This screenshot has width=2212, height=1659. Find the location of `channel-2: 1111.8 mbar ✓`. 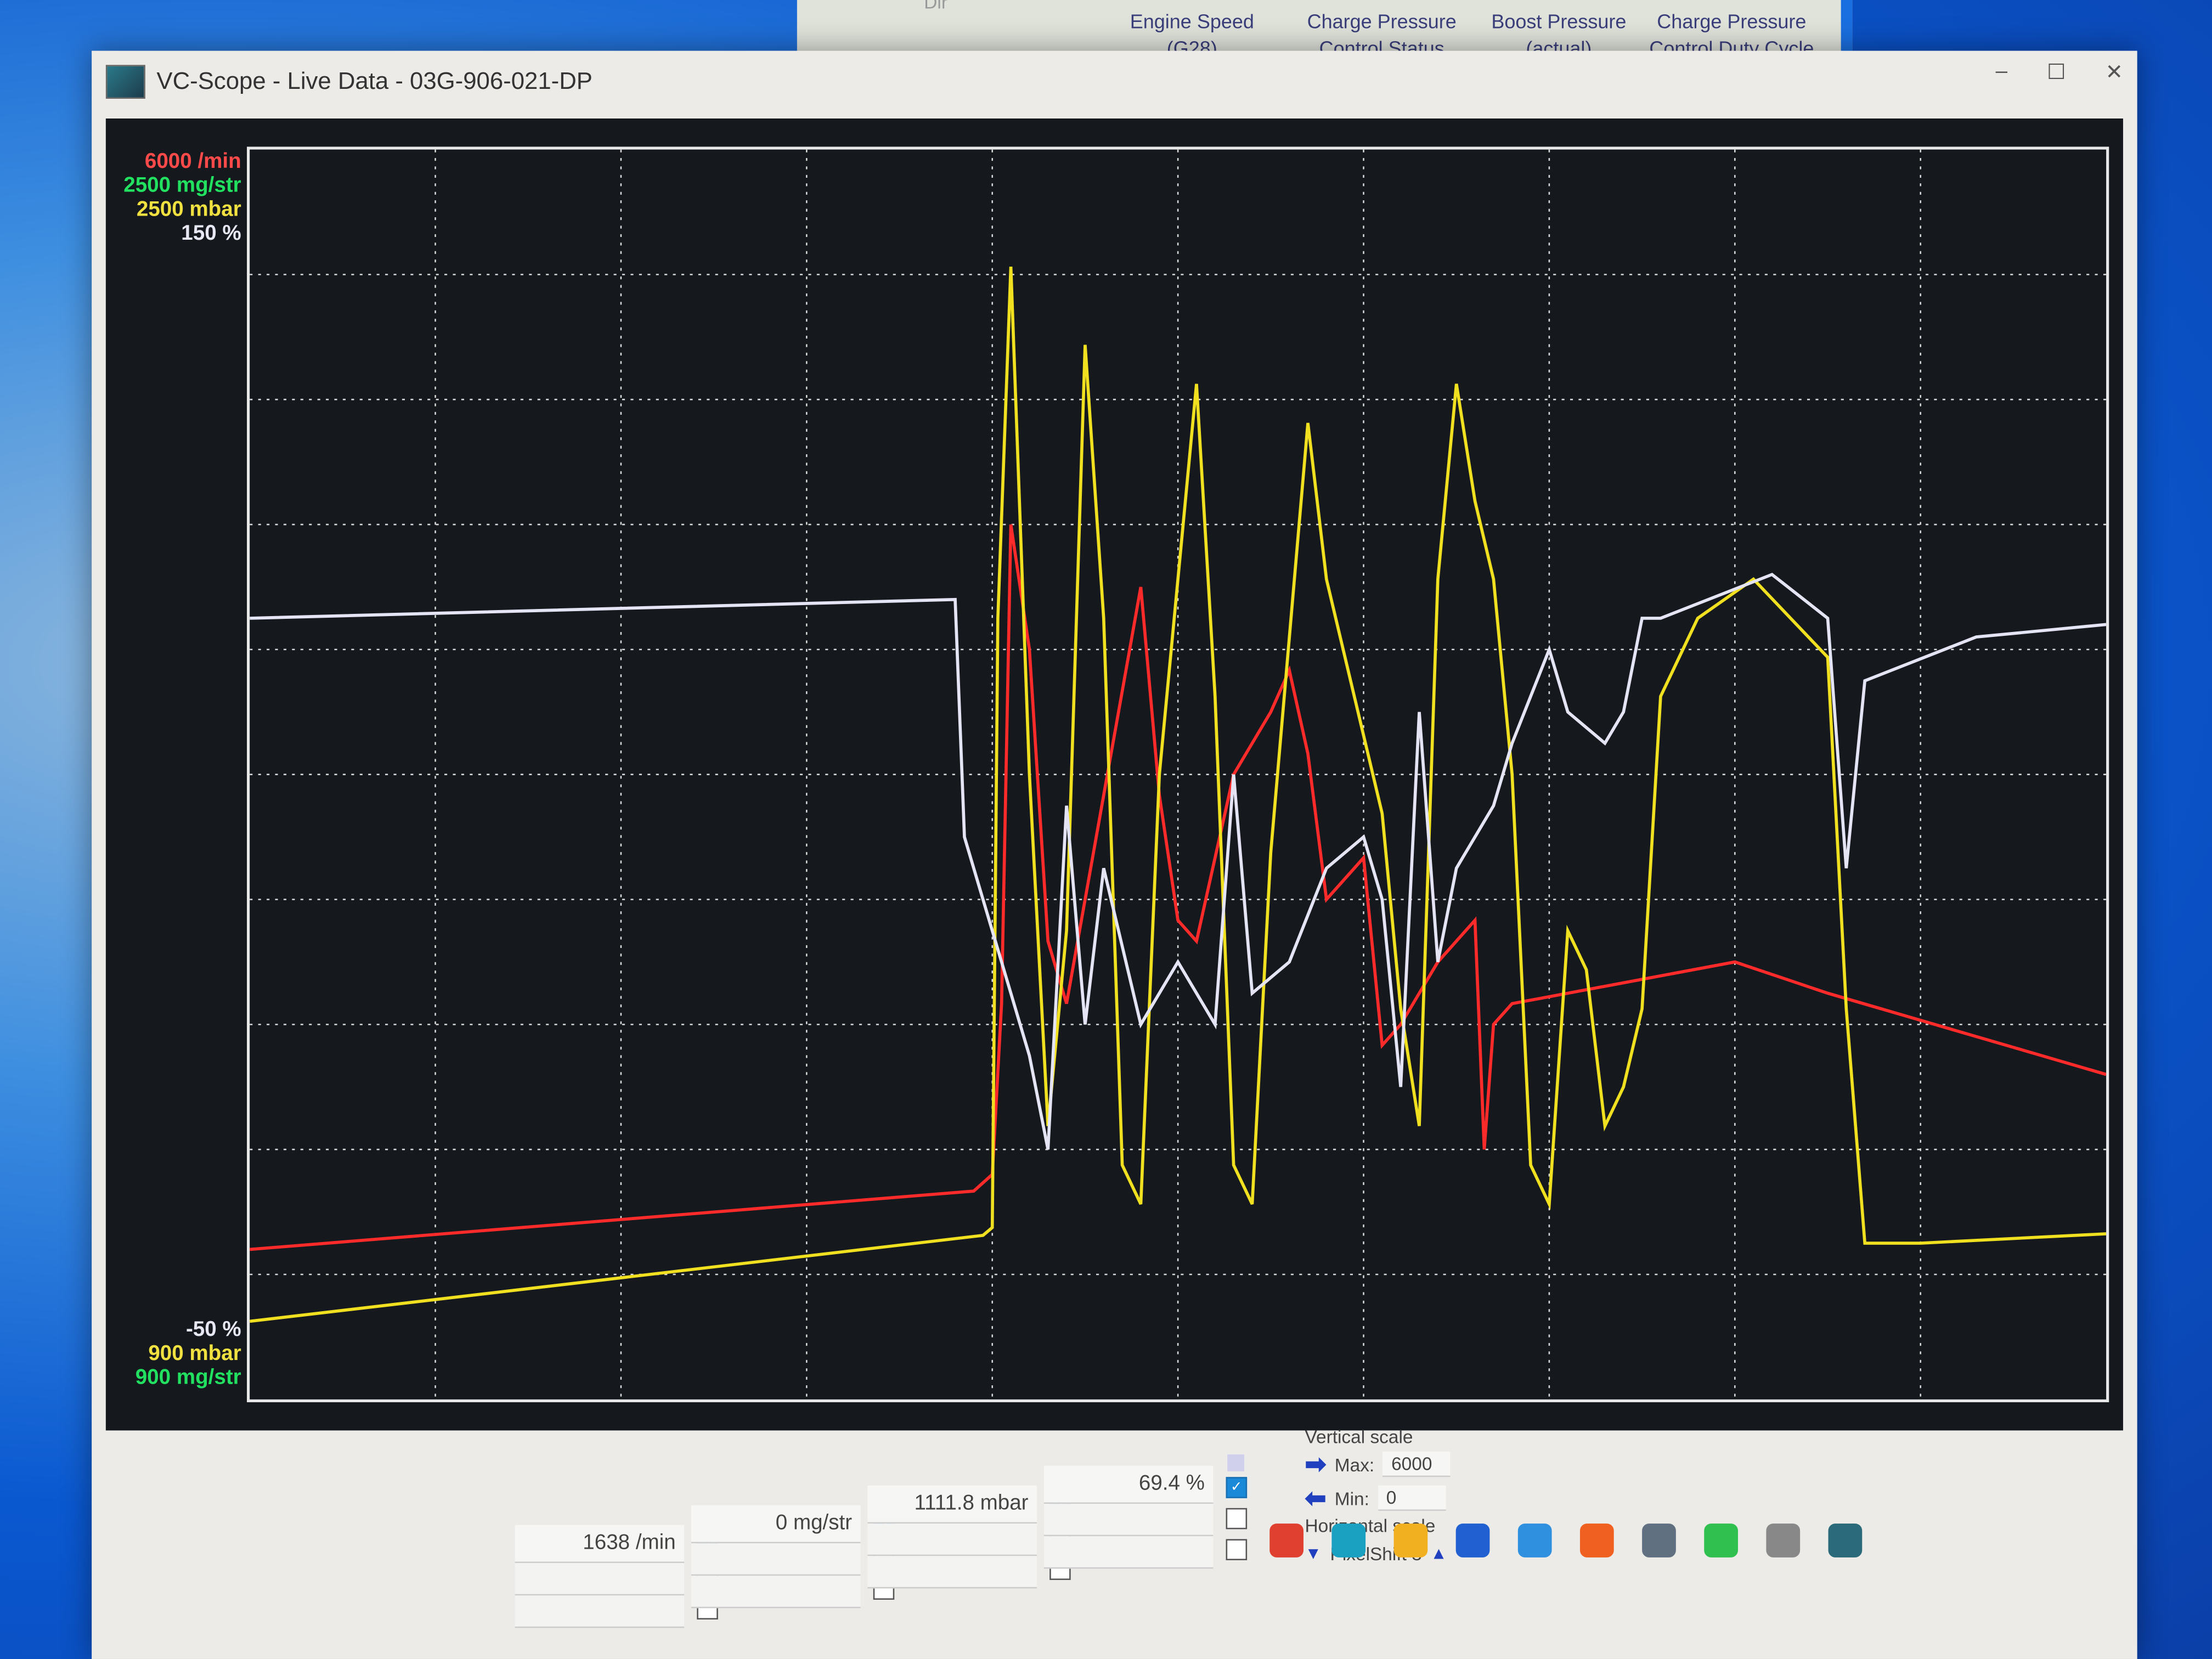

channel-2: 1111.8 mbar ✓ is located at coordinates (969, 1531).